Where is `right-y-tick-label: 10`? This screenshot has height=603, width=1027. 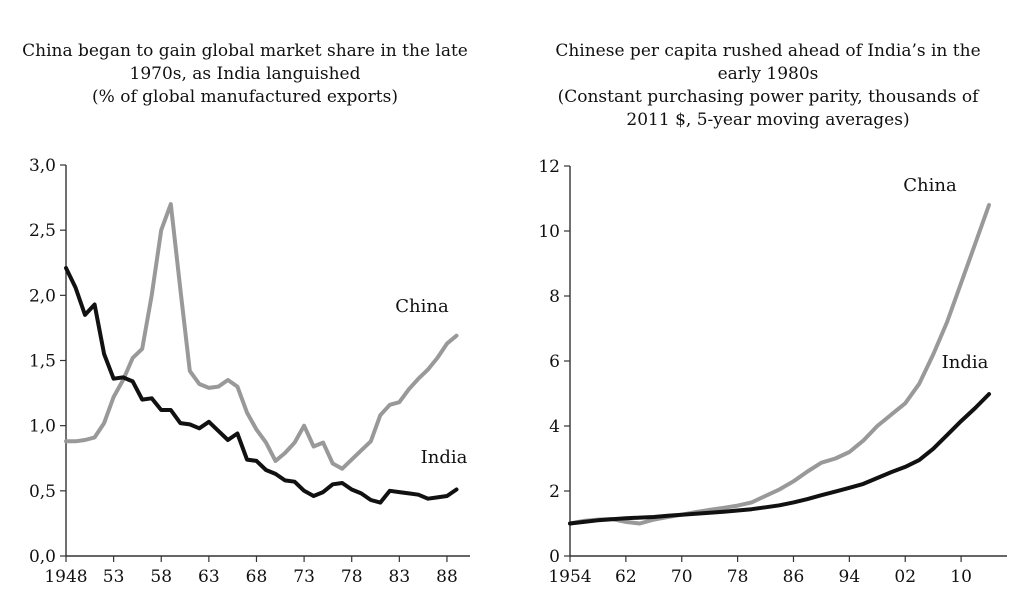
right-y-tick-label: 10 is located at coordinates (549, 232).